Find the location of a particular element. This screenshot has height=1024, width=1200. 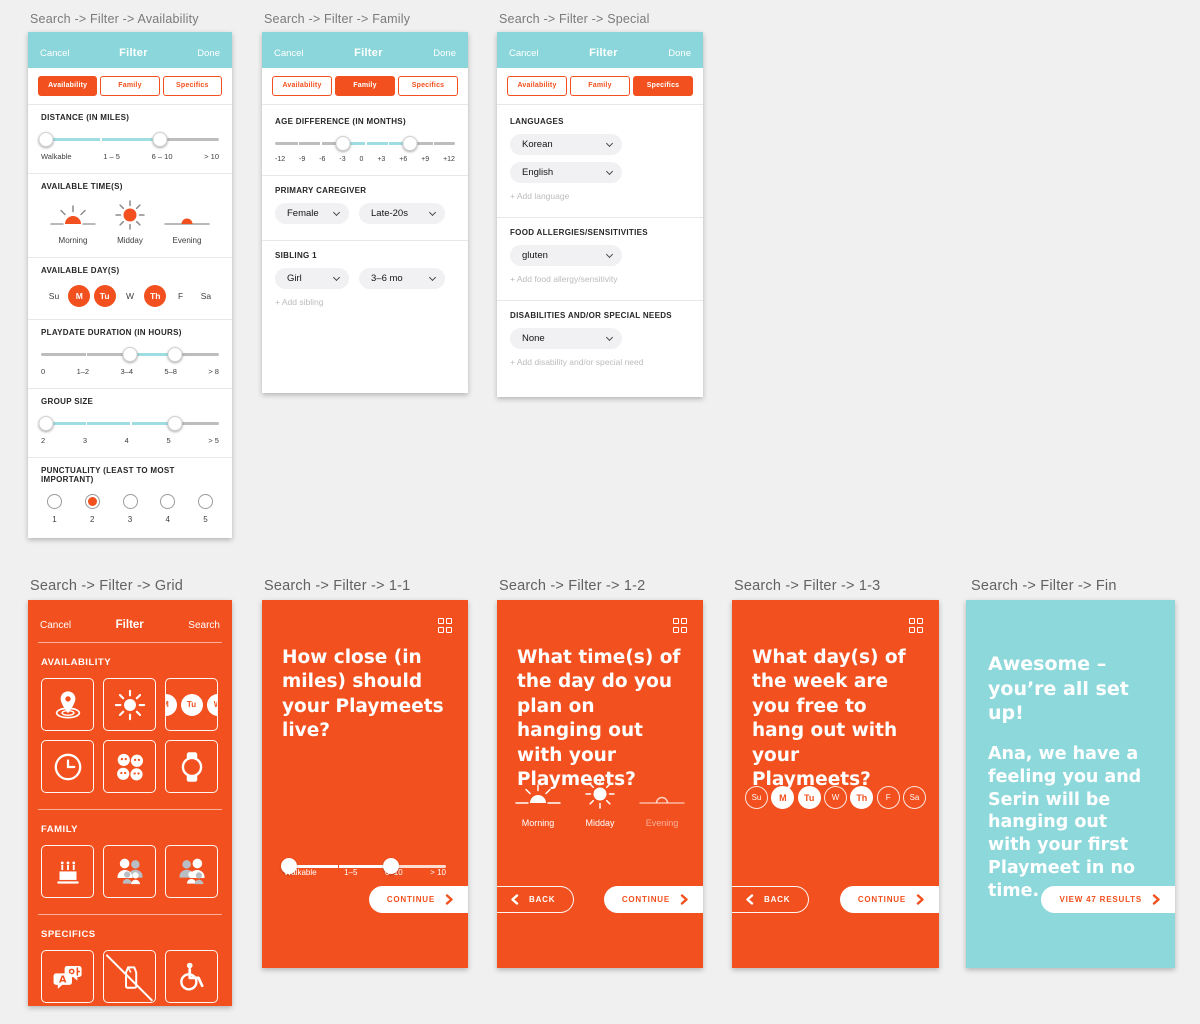

view-results-button: VIEW 47 RESULTS is located at coordinates (1108, 899).